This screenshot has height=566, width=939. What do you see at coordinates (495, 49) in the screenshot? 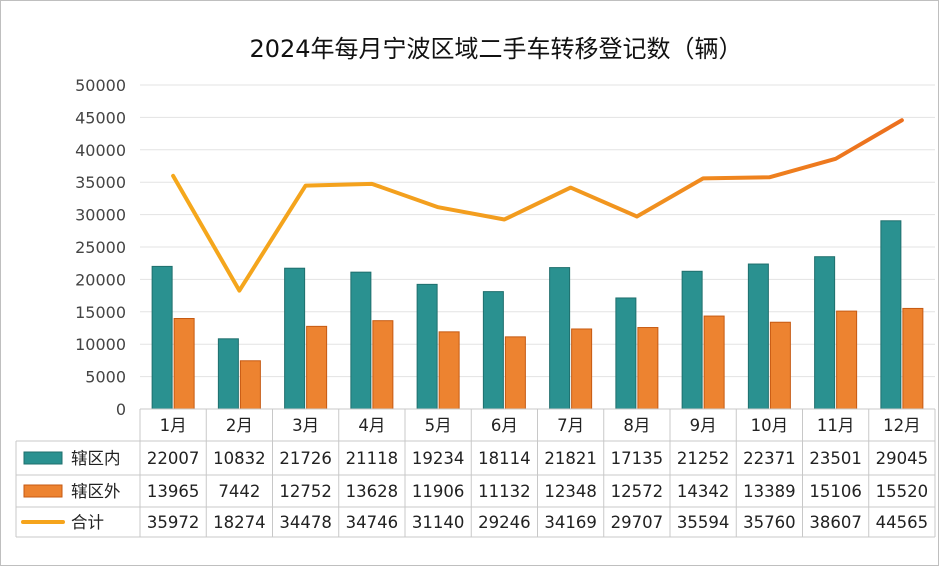
I see `chart-title: 2024年每月宁波区域二手车转移登记数（辆）` at bounding box center [495, 49].